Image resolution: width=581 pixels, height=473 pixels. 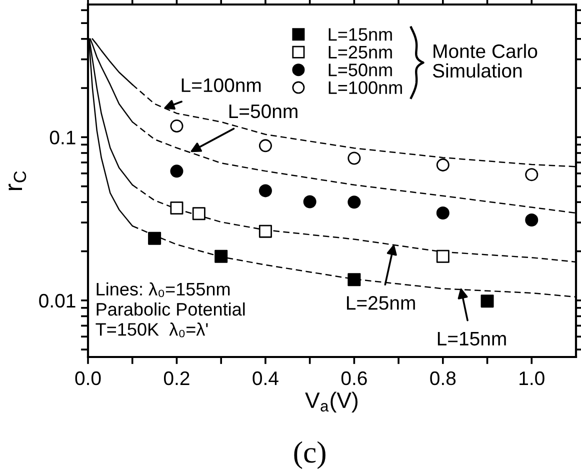 What do you see at coordinates (485, 61) in the screenshot?
I see `annotation: Monte Carlo Simulation` at bounding box center [485, 61].